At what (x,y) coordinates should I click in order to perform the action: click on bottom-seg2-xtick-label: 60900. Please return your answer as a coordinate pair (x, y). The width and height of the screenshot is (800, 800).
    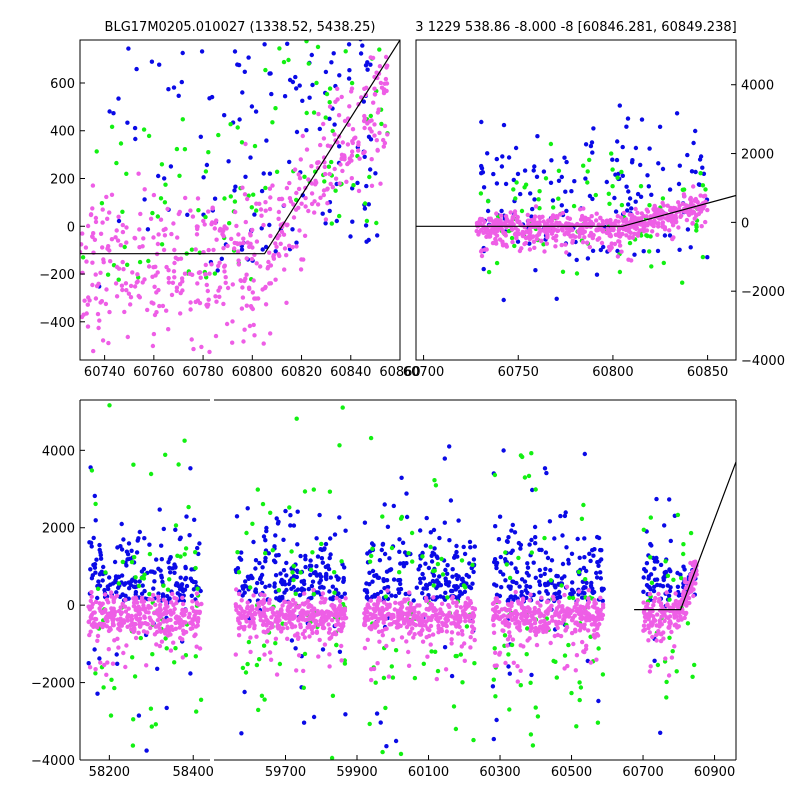
    Looking at the image, I should click on (714, 772).